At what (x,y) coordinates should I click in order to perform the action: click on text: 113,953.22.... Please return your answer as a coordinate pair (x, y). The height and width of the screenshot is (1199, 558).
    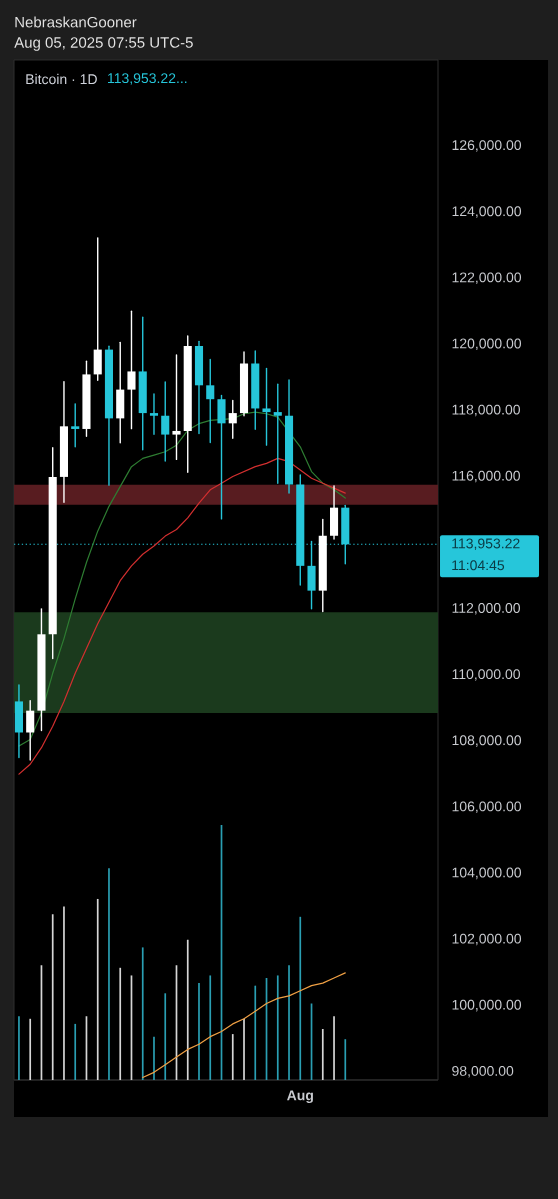
    Looking at the image, I should click on (147, 79).